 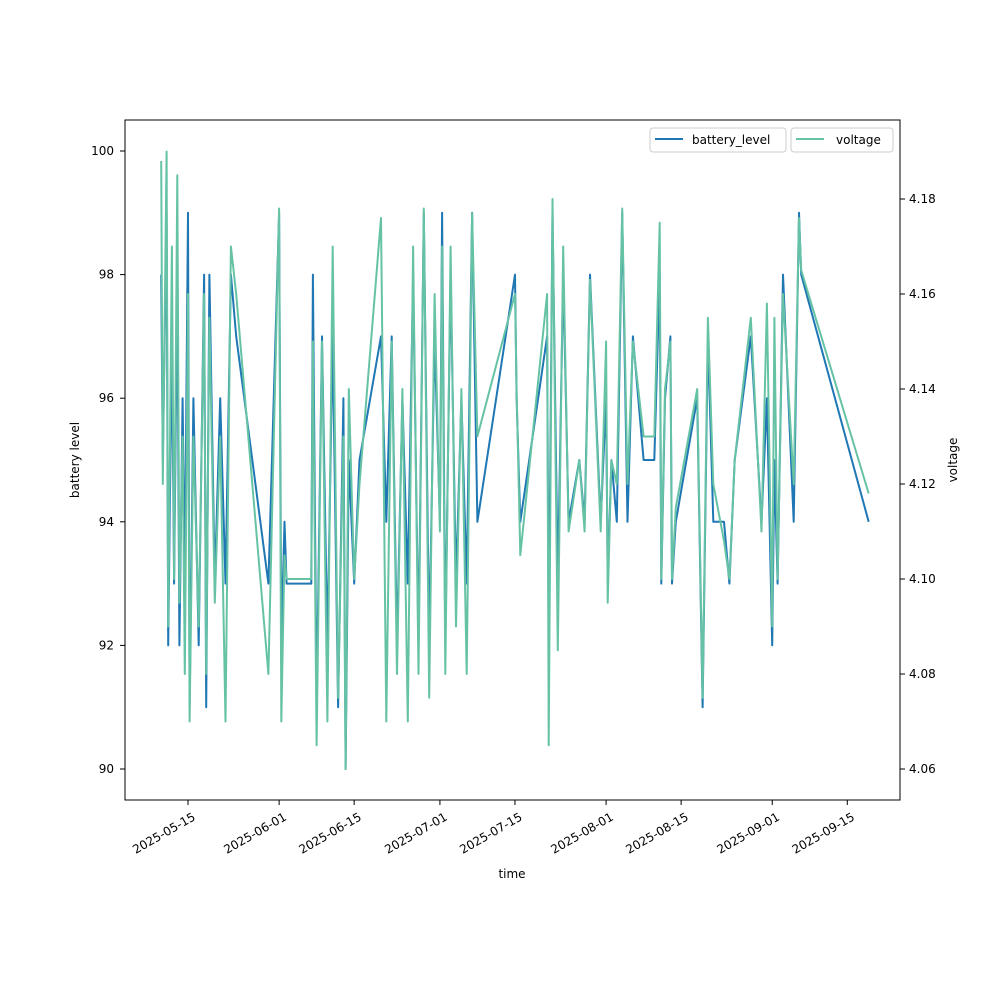 I want to click on y-right-tick-label: 4.18, so click(x=922, y=199).